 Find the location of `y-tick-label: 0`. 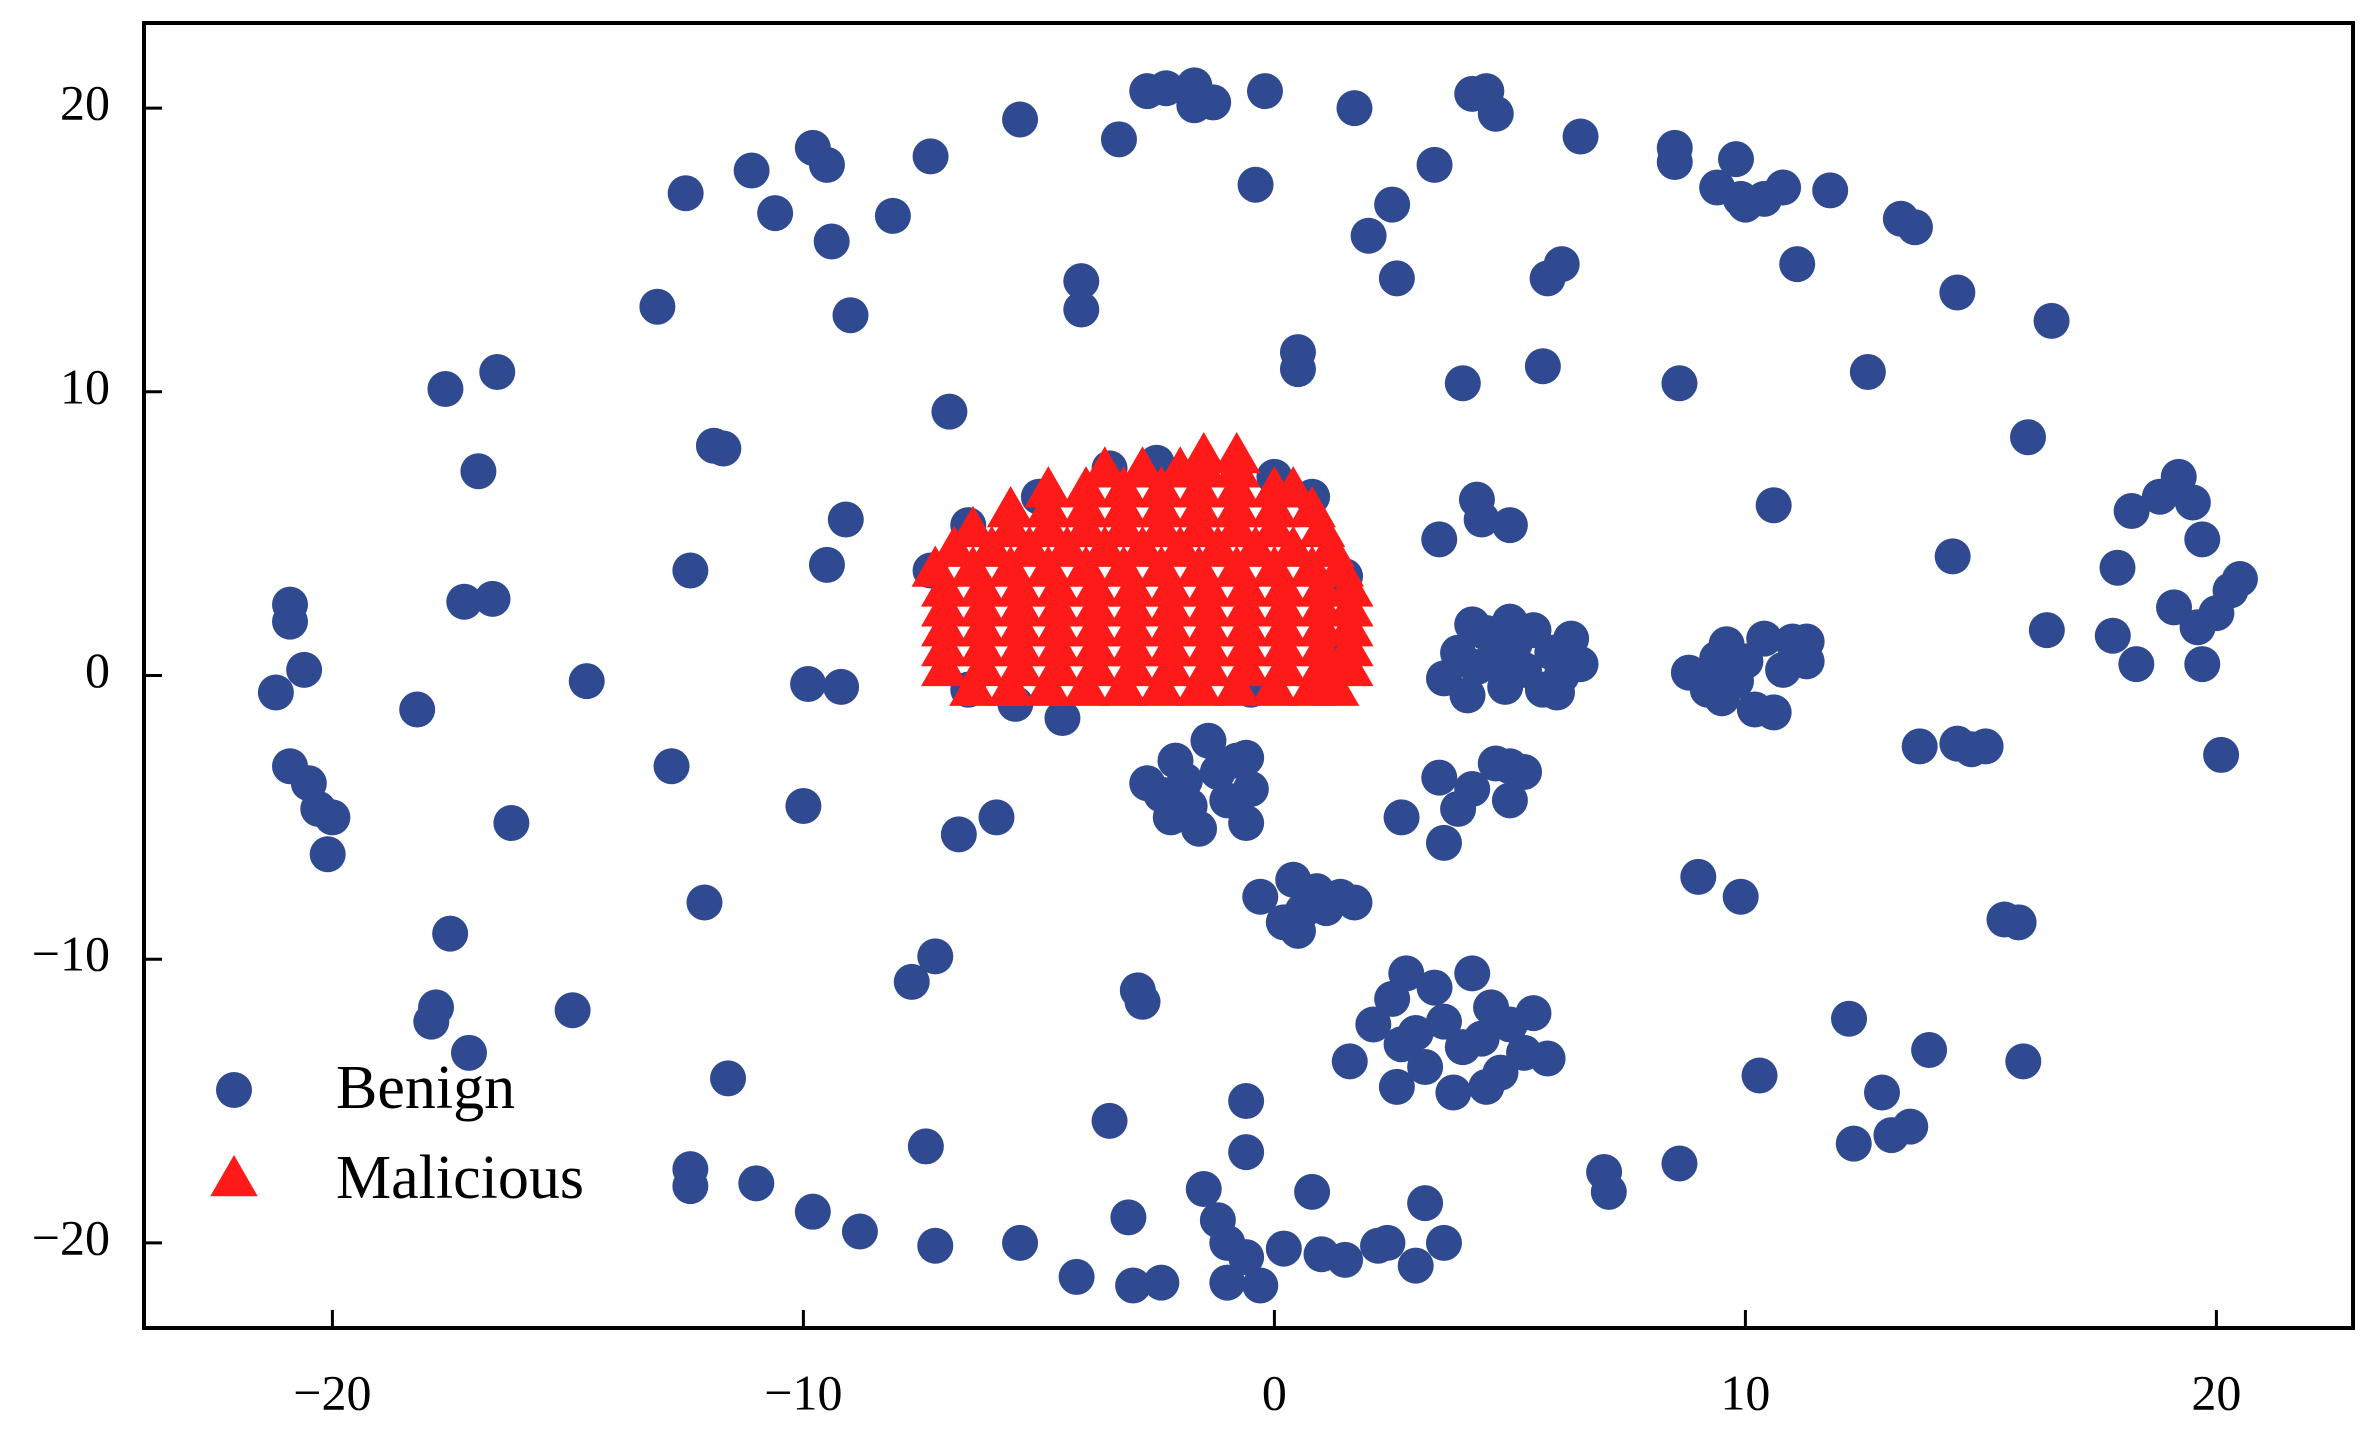

y-tick-label: 0 is located at coordinates (97, 670).